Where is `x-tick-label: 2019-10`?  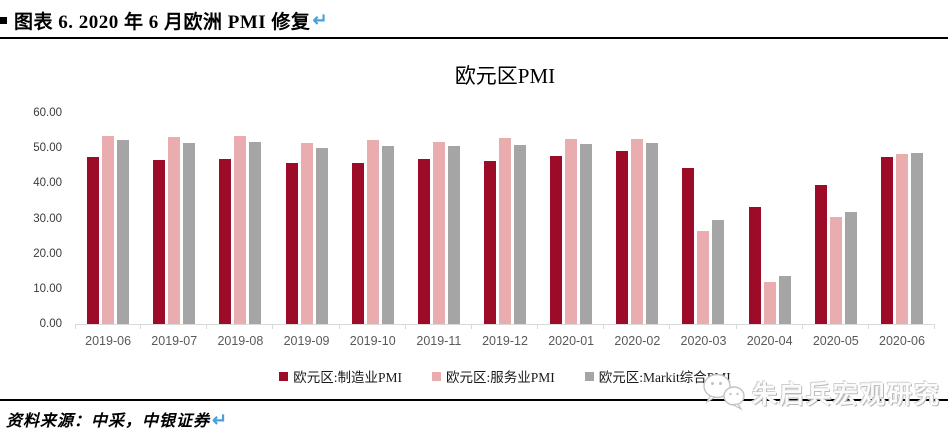 x-tick-label: 2019-10 is located at coordinates (372, 341).